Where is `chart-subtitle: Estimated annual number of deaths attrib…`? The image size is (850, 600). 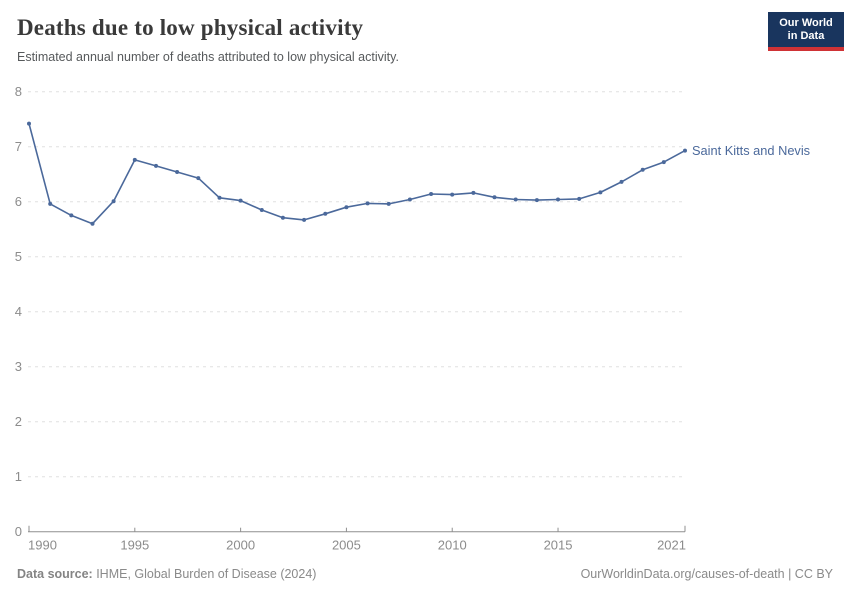
chart-subtitle: Estimated annual number of deaths attrib… is located at coordinates (208, 57).